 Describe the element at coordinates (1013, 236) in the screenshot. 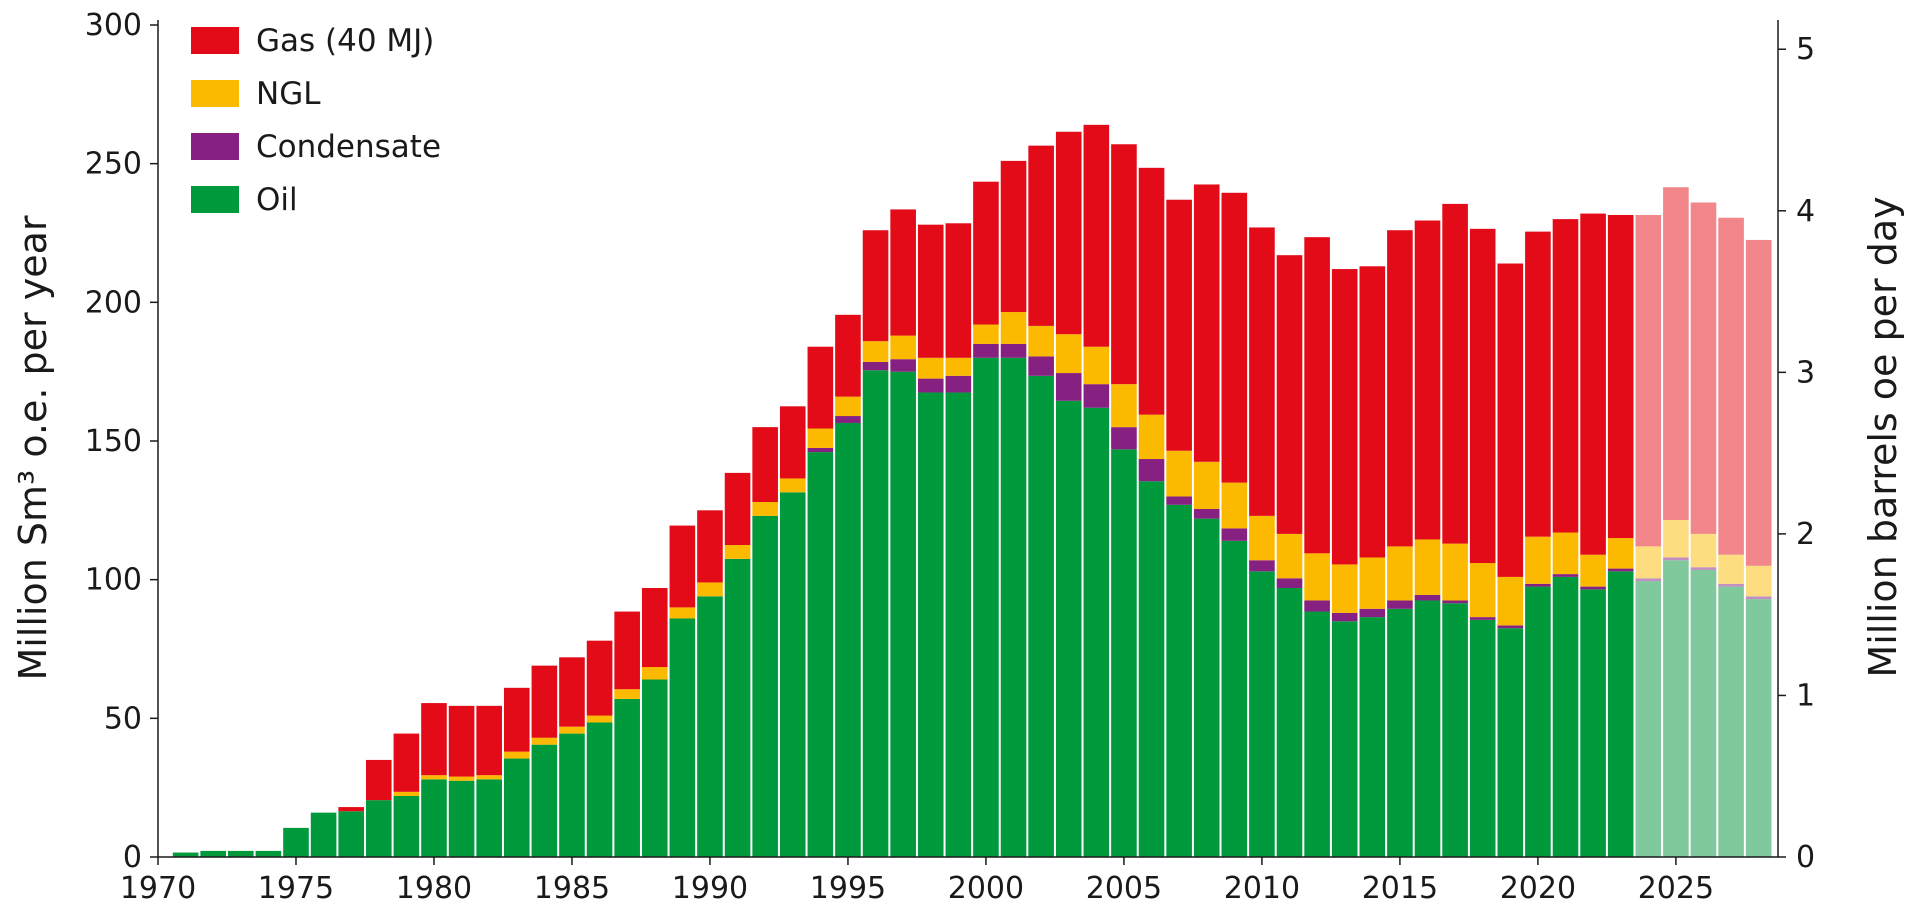

I see `bar-gas-40-mj-2001` at that location.